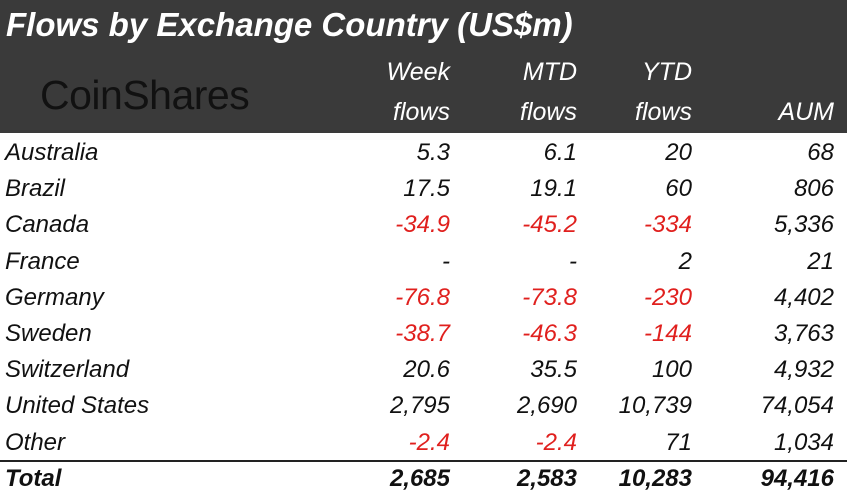 This screenshot has height=497, width=847. Describe the element at coordinates (549, 72) in the screenshot. I see `col-mtd-line1: MTD` at that location.